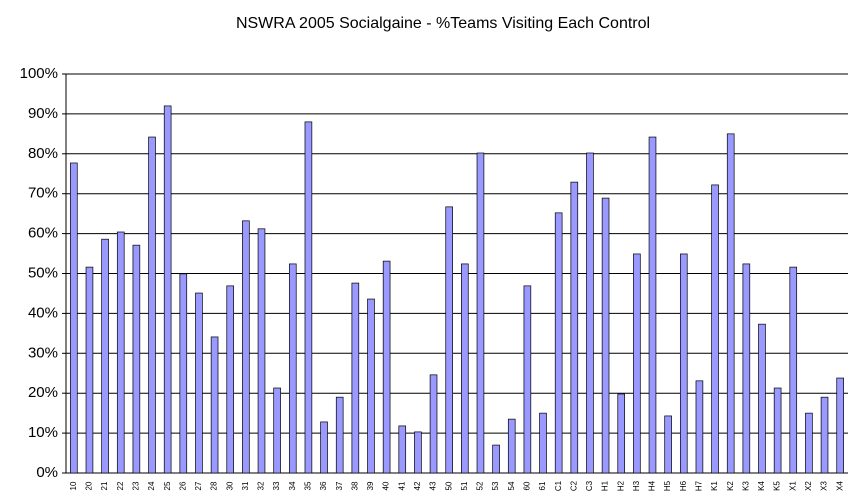  Describe the element at coordinates (323, 485) in the screenshot. I see `x-tick-label: 36` at that location.